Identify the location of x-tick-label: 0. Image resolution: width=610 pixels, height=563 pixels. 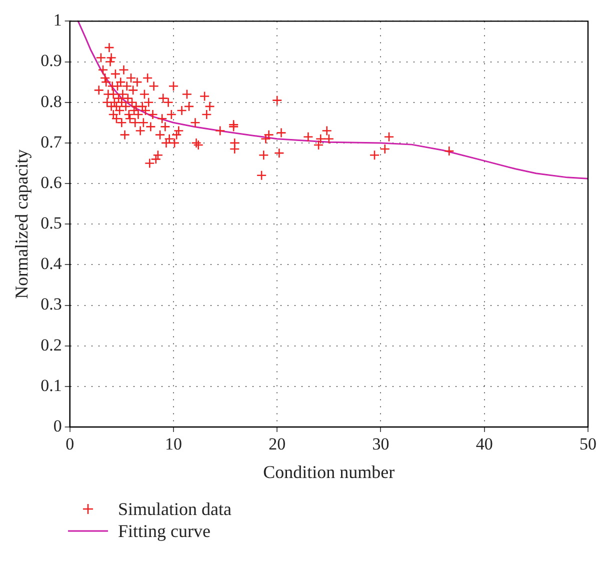
(70, 444).